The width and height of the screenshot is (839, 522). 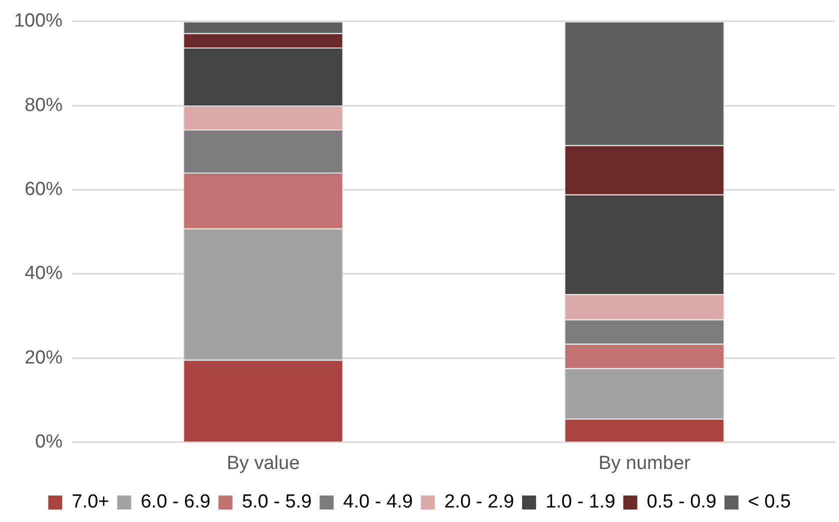 I want to click on legend-label: 0.5 - 0.9, so click(x=681, y=502).